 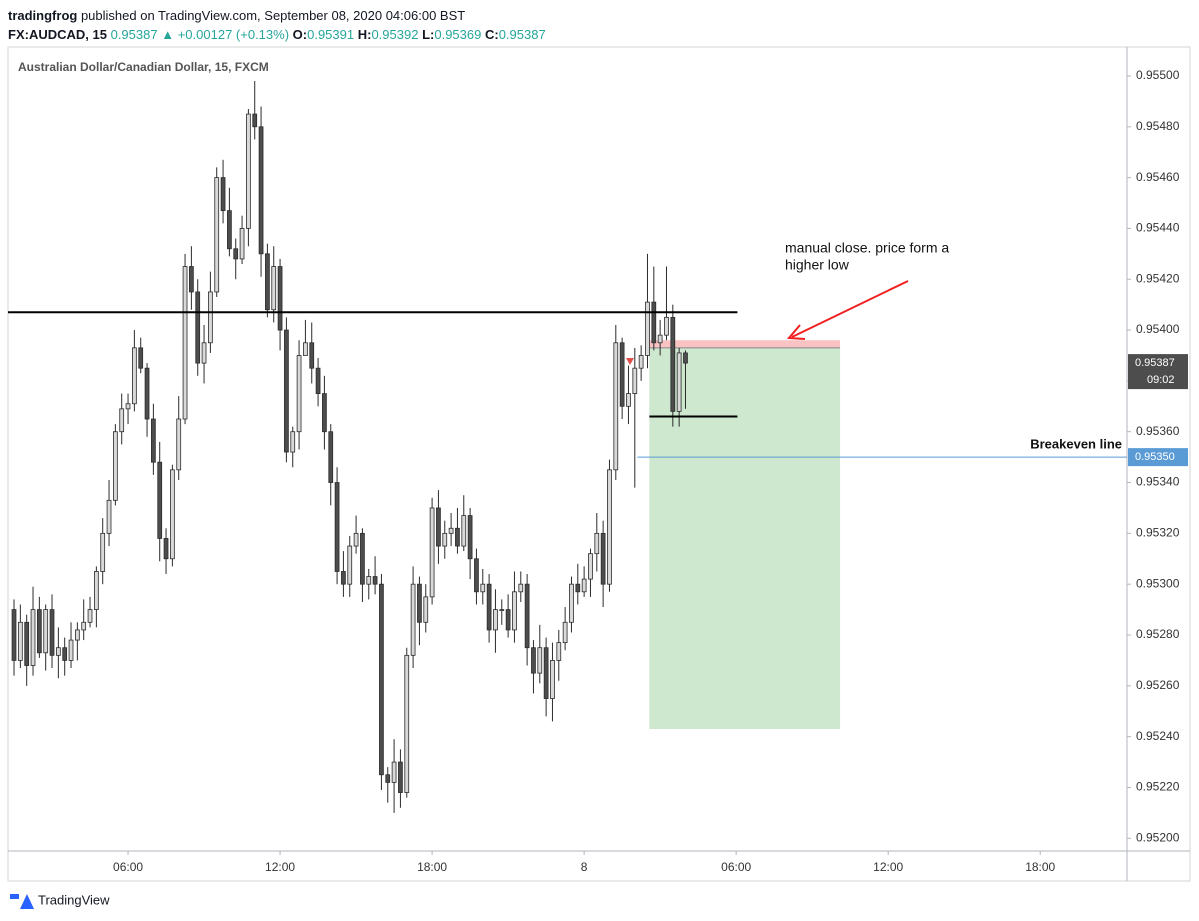 I want to click on last-price-label: 0.95387, so click(x=1155, y=363).